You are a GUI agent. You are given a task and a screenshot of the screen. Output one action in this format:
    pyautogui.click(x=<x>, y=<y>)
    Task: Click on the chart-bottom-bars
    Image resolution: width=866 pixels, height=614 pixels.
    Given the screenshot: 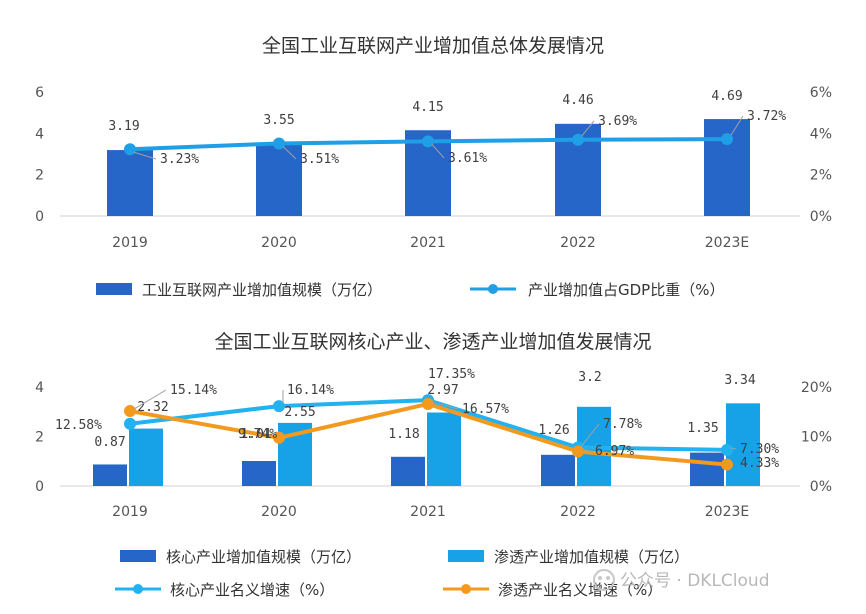 What is the action you would take?
    pyautogui.click(x=426, y=444)
    